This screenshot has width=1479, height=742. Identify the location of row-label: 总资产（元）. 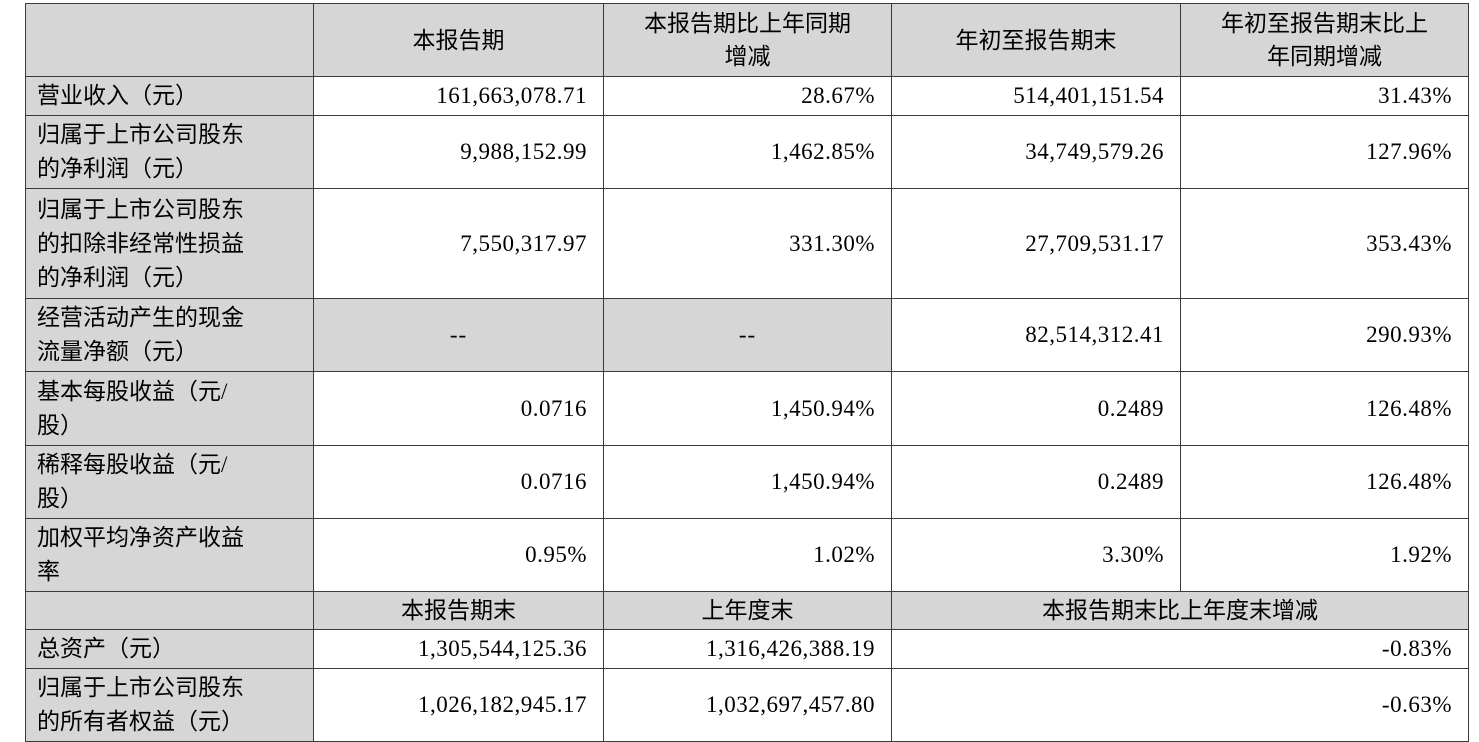
(169, 649).